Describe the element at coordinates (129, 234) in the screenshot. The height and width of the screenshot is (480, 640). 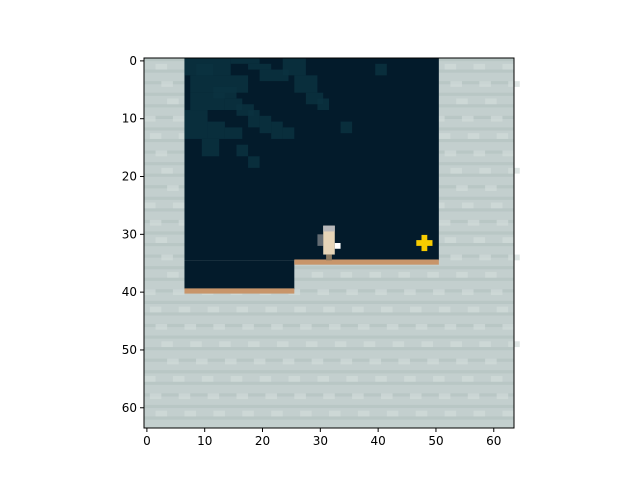
I see `y-tick-label: 30` at that location.